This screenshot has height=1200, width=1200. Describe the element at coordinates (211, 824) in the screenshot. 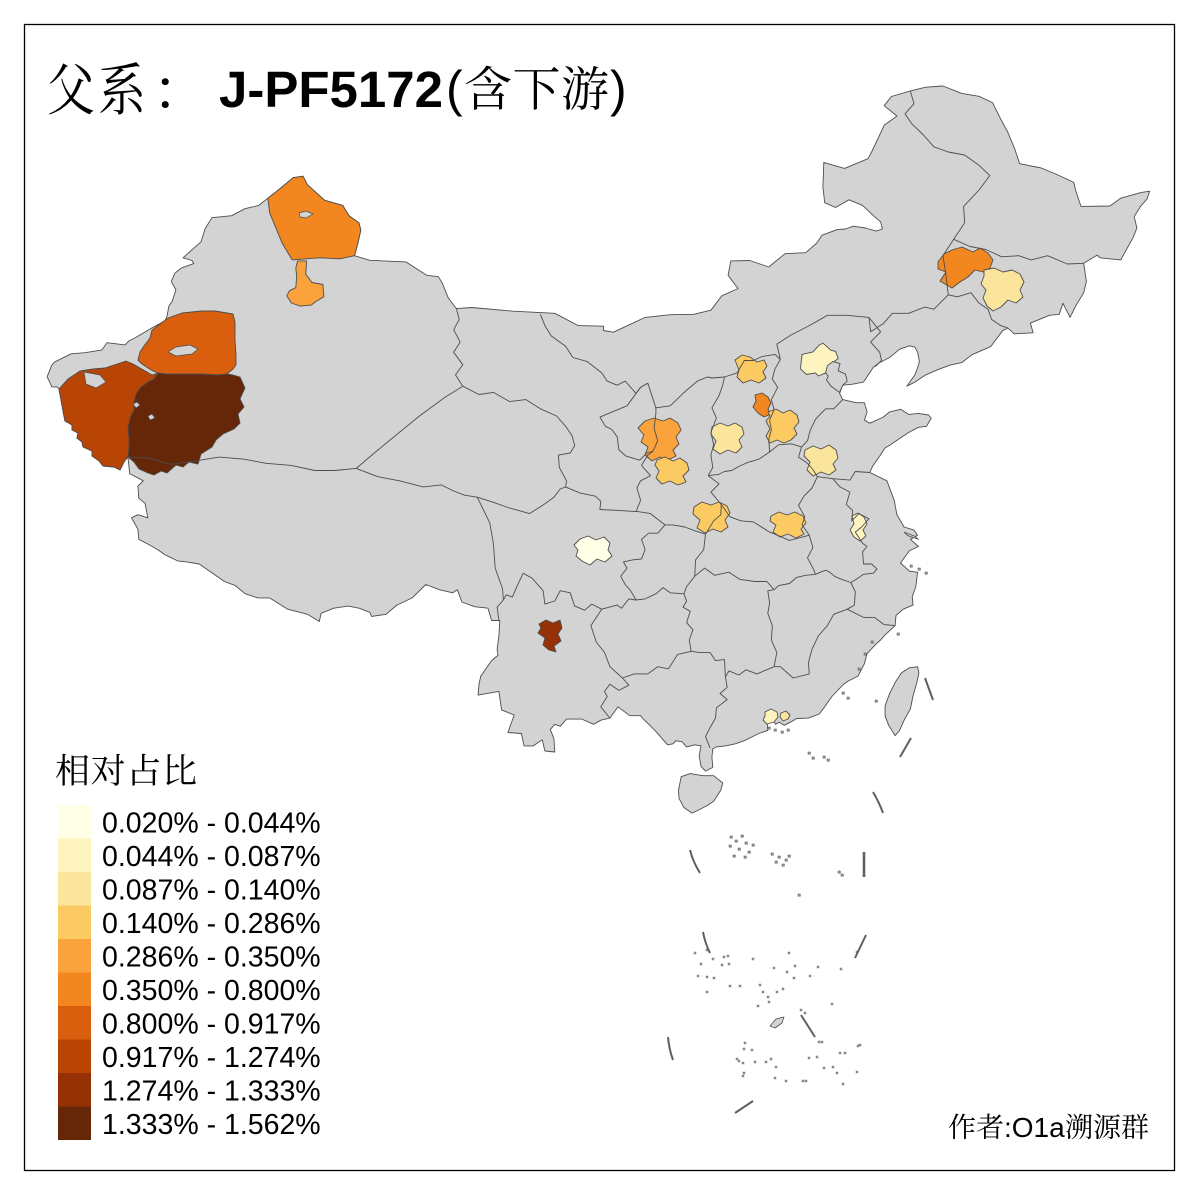

I see `svg-text: 0.020% - 0.044%` at that location.